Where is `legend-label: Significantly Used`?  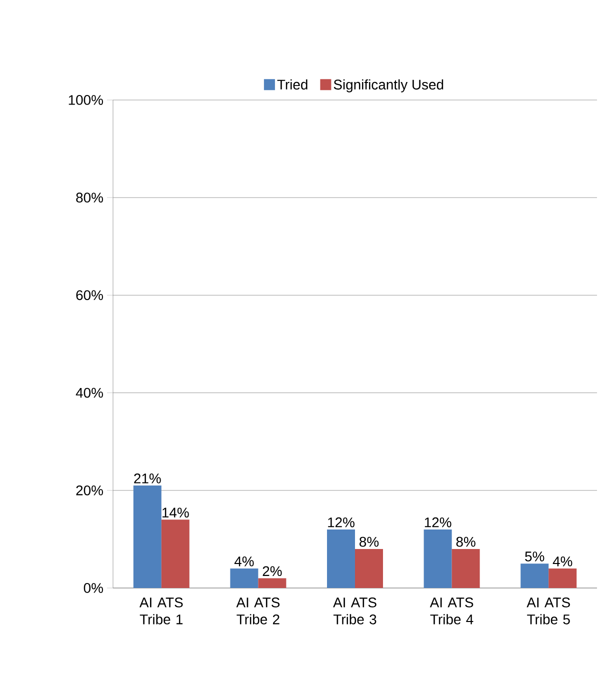 legend-label: Significantly Used is located at coordinates (389, 85).